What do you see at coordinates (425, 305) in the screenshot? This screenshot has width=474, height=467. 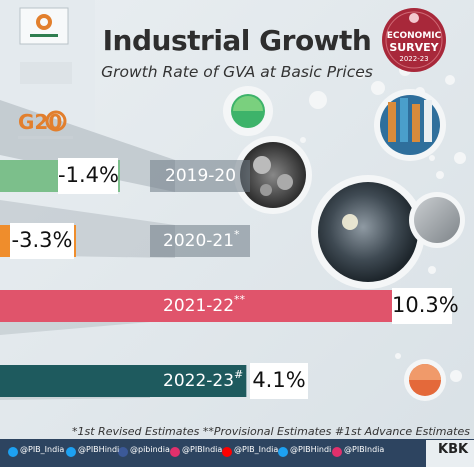 I see `value-label: 10.3%` at bounding box center [425, 305].